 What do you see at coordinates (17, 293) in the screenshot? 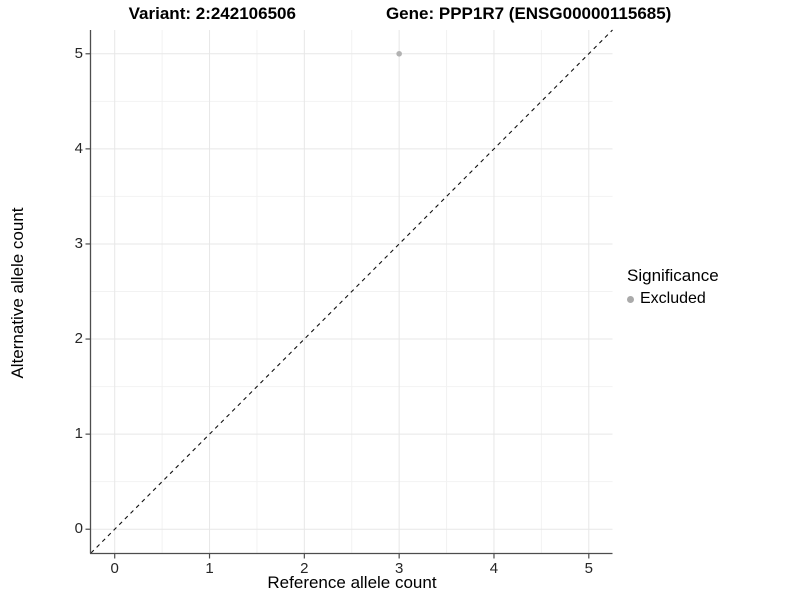
I see `y-axis-title: Alternative allele count` at bounding box center [17, 293].